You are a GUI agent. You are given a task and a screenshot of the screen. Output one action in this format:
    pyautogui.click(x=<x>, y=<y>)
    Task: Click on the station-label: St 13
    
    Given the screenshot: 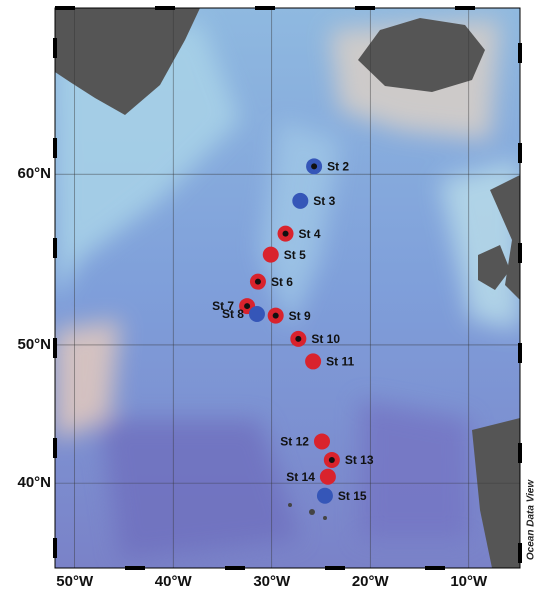 What is the action you would take?
    pyautogui.click(x=359, y=460)
    